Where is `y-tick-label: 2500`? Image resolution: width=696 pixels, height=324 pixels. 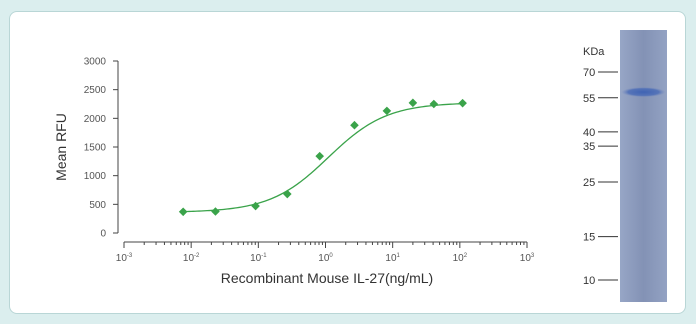 y-tick-label: 2500 is located at coordinates (95, 90).